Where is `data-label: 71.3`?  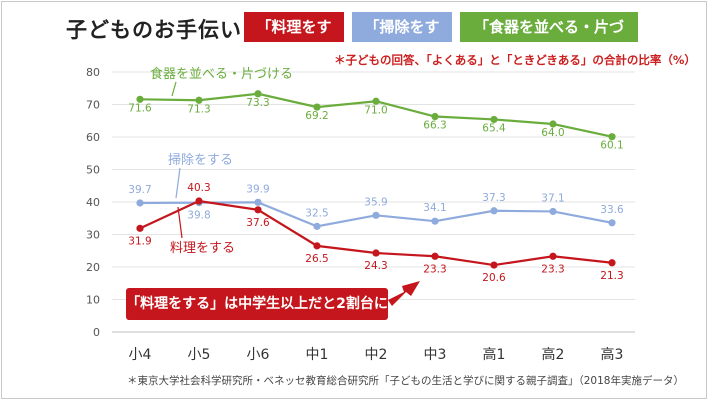 data-label: 71.3 is located at coordinates (198, 109).